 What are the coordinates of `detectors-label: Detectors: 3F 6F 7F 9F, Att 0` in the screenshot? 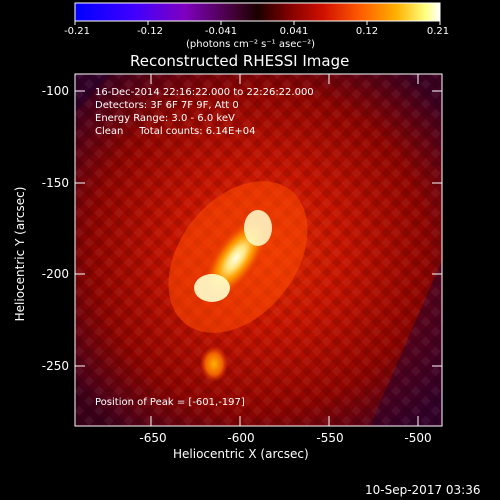 It's located at (167, 105).